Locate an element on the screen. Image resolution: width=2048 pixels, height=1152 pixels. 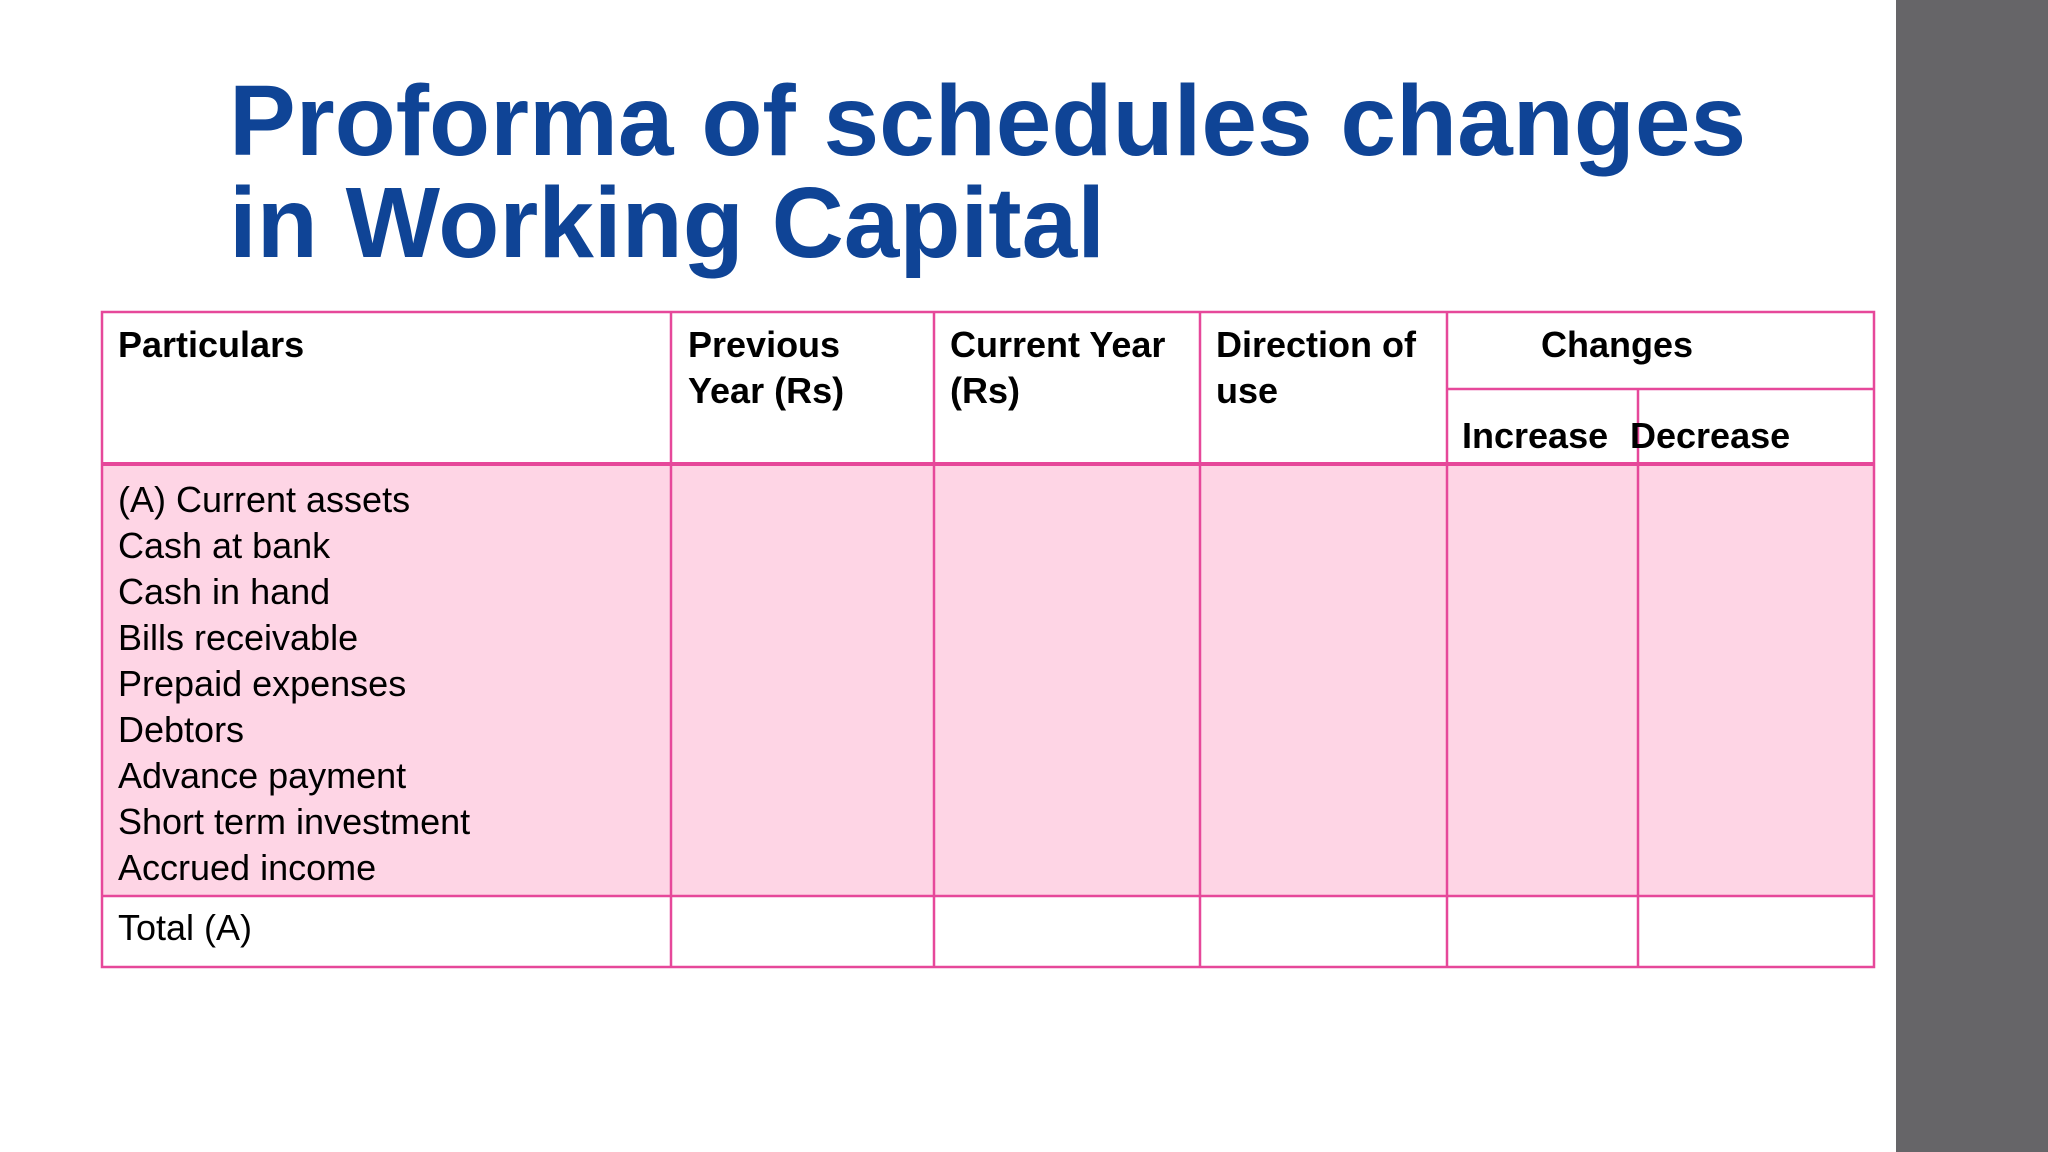
header-cell: Direction of use is located at coordinates (1316, 367).